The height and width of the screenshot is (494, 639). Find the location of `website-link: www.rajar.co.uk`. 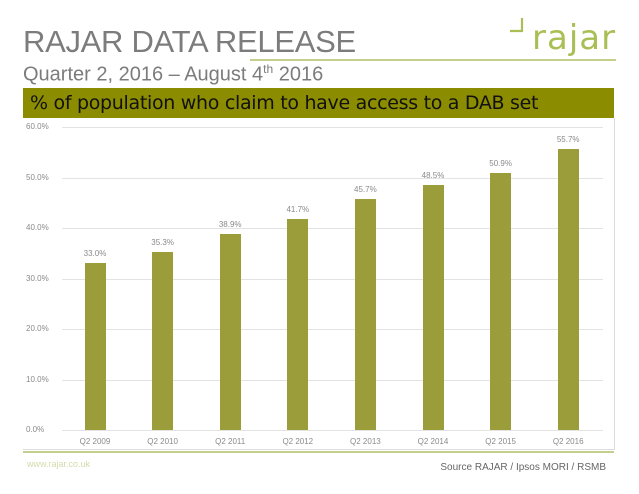

website-link: www.rajar.co.uk is located at coordinates (59, 464).